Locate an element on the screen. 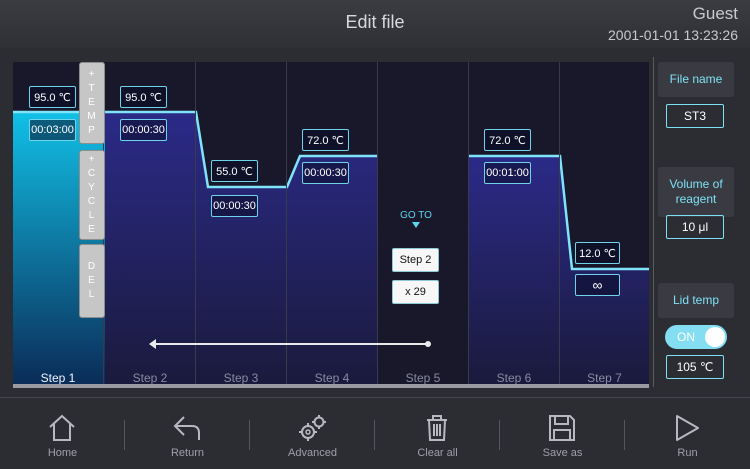 Image resolution: width=750 pixels, height=469 pixels. header-bar: Edit file Guest 2001-01-01 13:23:26 is located at coordinates (375, 24).